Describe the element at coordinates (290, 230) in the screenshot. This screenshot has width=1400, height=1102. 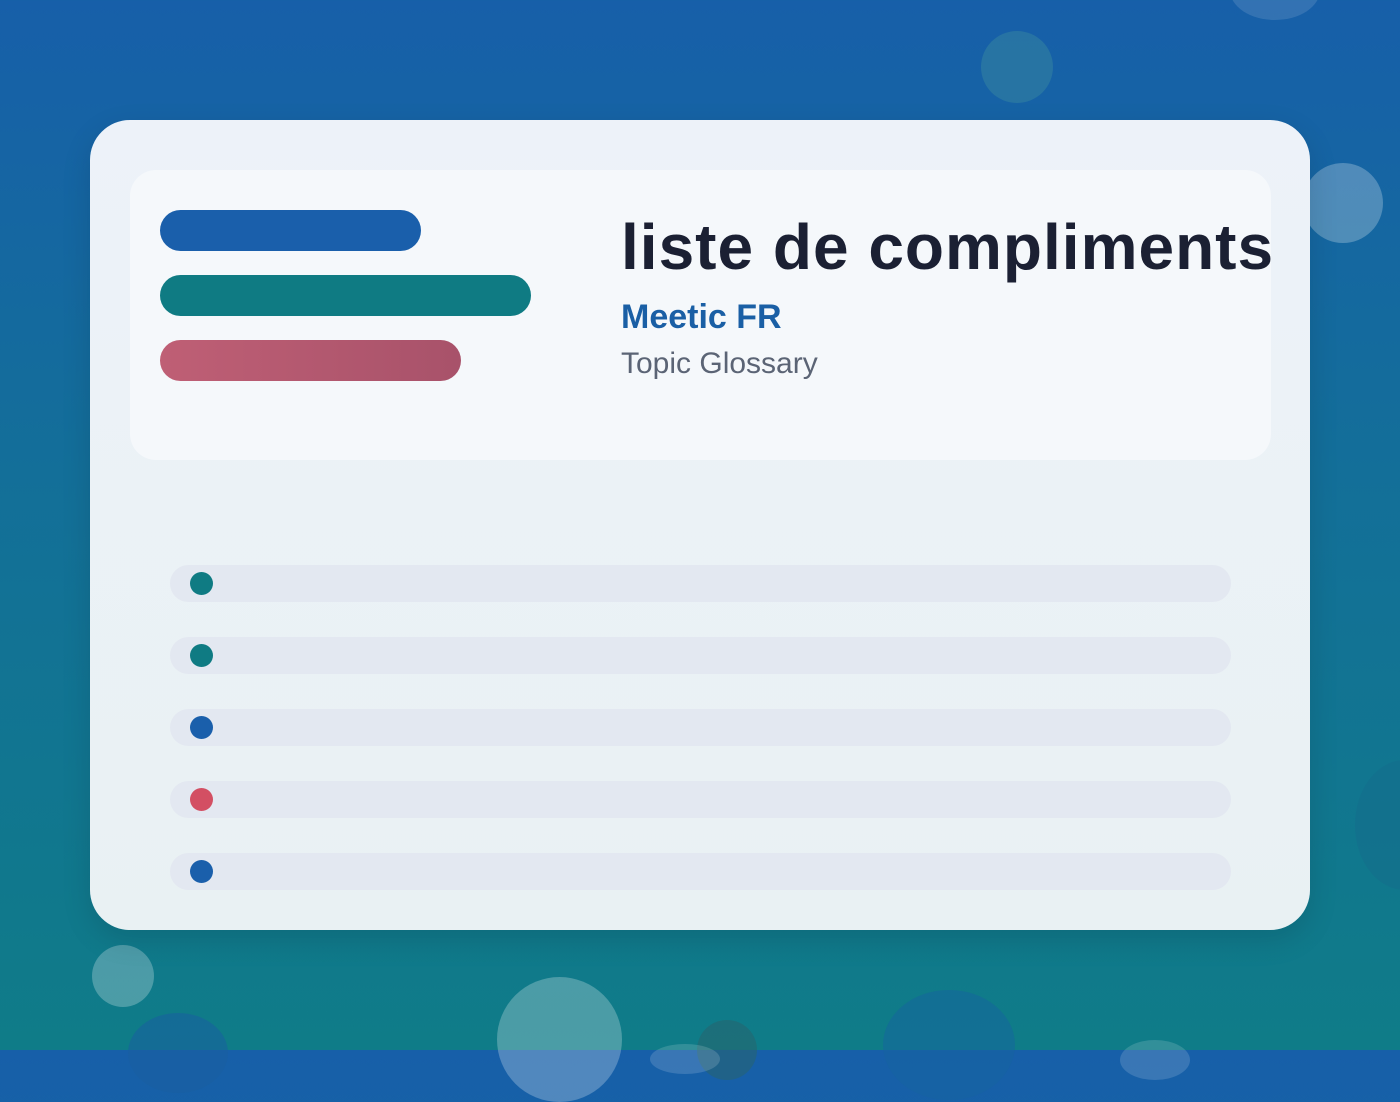
I see `legend-bar-blue` at that location.